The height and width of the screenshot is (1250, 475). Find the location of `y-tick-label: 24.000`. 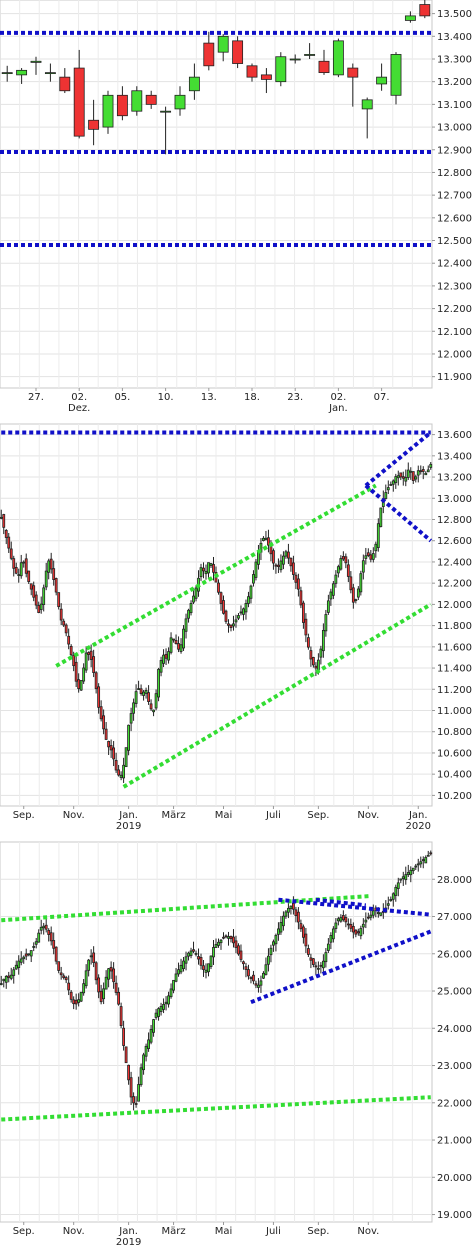

y-tick-label: 24.000 is located at coordinates (454, 1029).